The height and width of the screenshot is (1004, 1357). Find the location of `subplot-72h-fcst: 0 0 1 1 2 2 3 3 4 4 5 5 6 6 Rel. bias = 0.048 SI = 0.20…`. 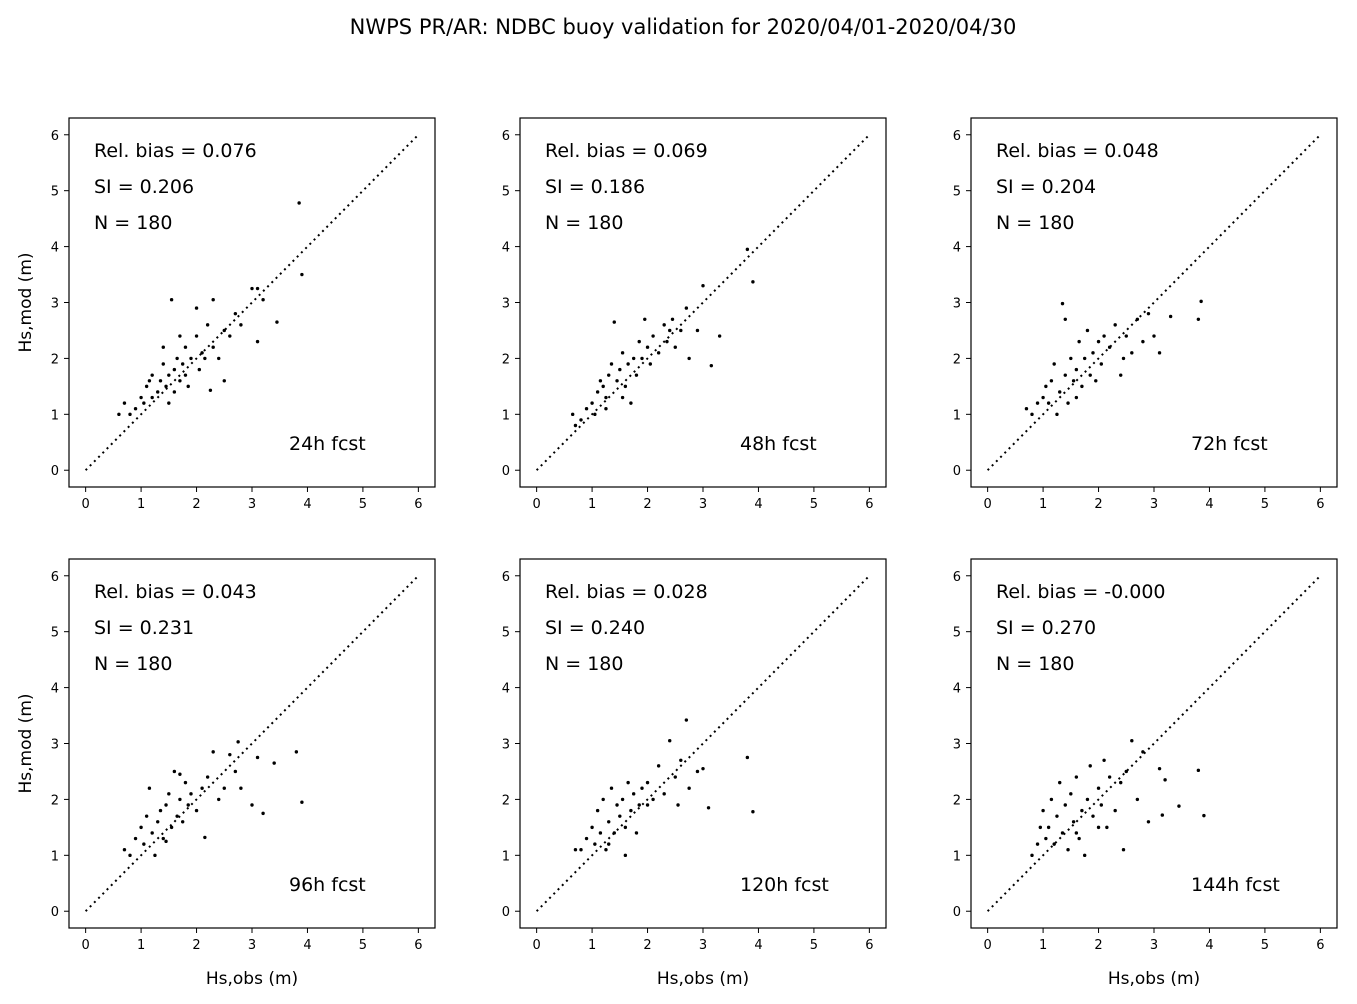

subplot-72h-fcst: 0 0 1 1 2 2 3 3 4 4 5 5 6 6 Rel. bias = 0.048 SI = 0.20… is located at coordinates (1145, 314).